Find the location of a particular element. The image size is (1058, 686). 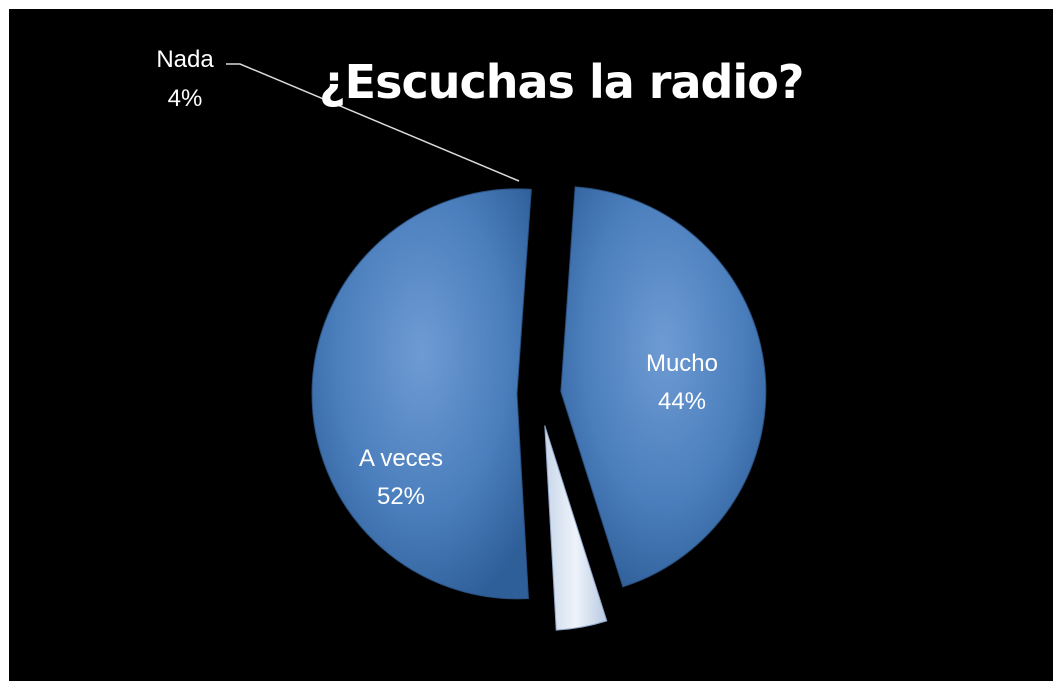

slice-label-mucho-value: 44% is located at coordinates (682, 401).